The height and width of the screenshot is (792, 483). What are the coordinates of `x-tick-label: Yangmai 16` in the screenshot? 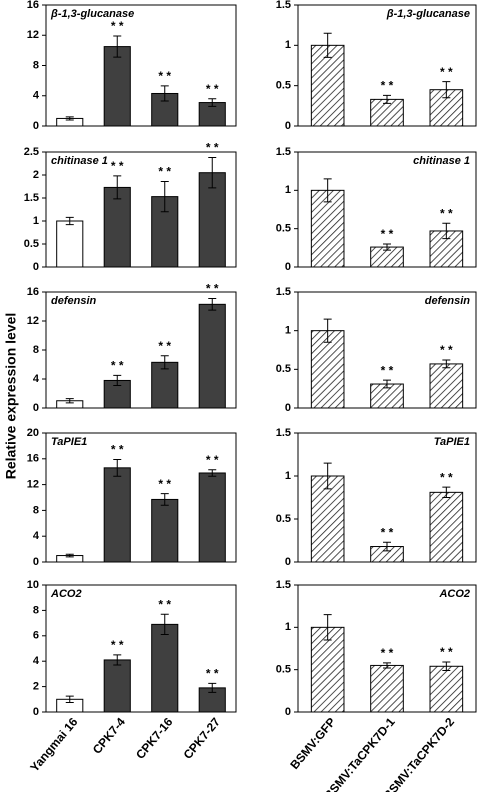 It's located at (53, 745).